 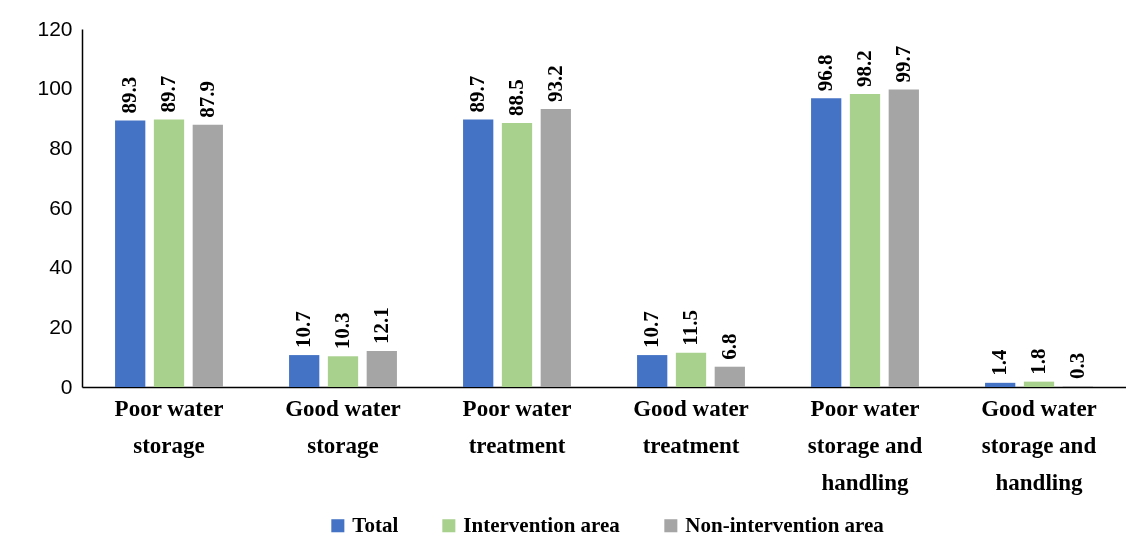 I want to click on x-tick-label: Poor water storage and handling, so click(x=865, y=445).